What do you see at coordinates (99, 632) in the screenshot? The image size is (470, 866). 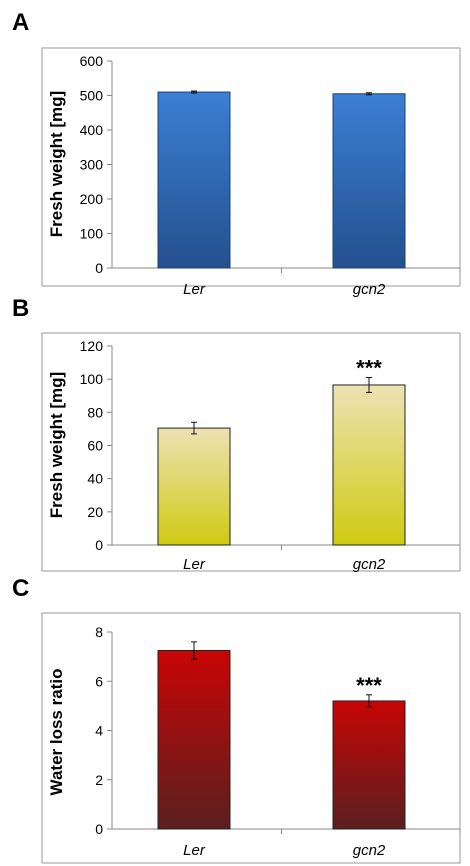 I see `y-tick-label: 8` at bounding box center [99, 632].